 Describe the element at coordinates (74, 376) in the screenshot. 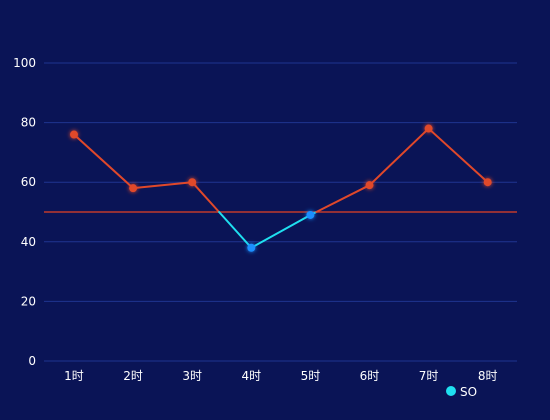

I see `x-tick-label: 1时` at that location.